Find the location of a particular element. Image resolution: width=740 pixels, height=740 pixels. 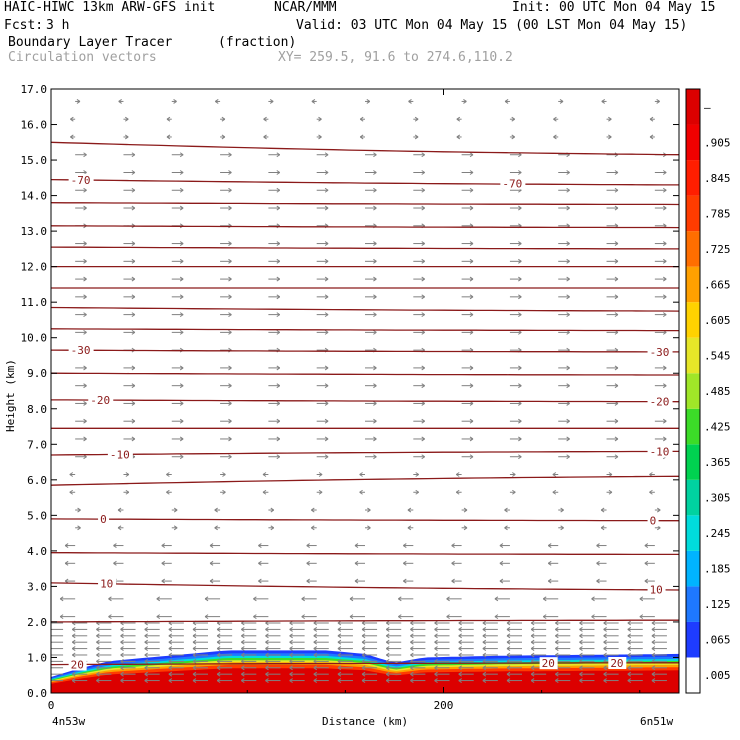

contour-label: -10 is located at coordinates (120, 455).